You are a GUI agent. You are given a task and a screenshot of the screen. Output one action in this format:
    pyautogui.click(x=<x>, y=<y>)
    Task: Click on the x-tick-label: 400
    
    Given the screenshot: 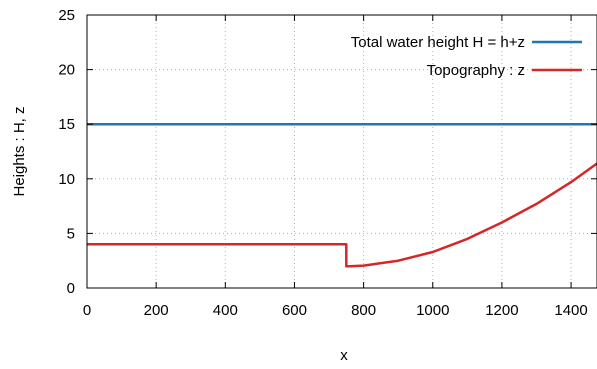 What is the action you would take?
    pyautogui.click(x=225, y=310)
    